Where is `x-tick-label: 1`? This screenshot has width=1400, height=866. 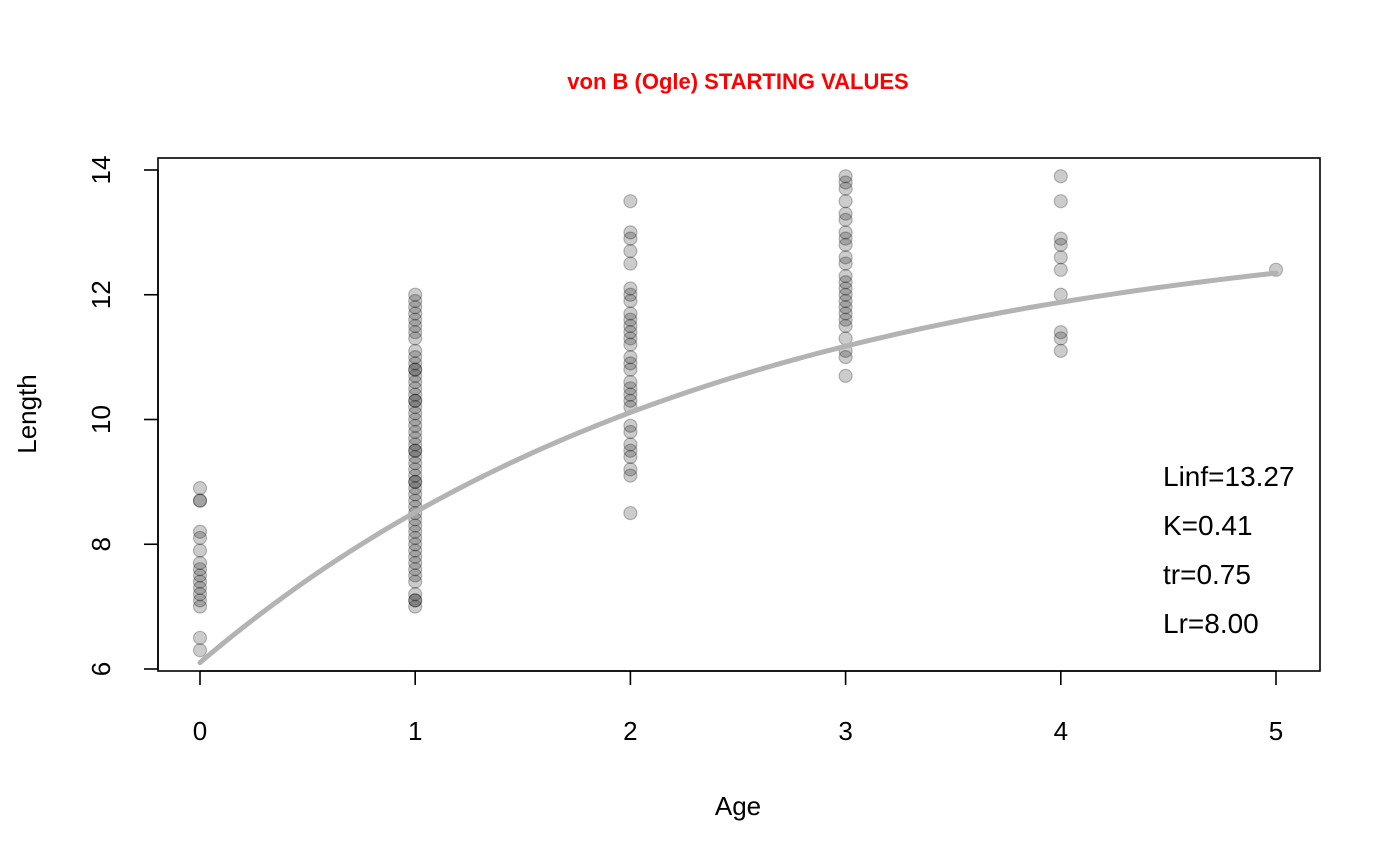
x-tick-label: 1 is located at coordinates (415, 731).